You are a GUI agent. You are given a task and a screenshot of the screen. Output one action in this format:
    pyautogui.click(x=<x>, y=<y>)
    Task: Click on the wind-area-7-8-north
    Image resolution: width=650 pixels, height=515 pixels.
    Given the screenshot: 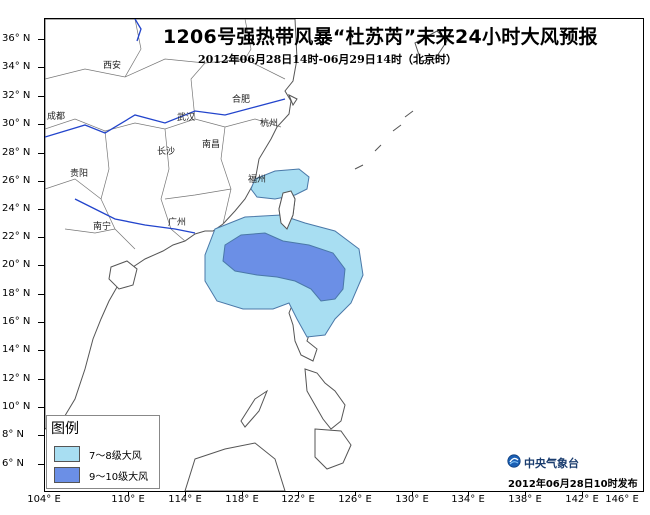 What is the action you would take?
    pyautogui.click(x=280, y=184)
    